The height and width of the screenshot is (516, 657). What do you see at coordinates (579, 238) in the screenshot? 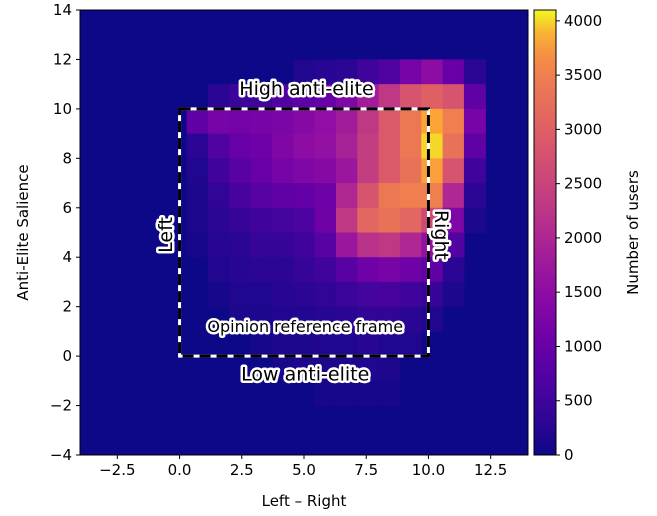
I see `colorbar-ticks: 0 500 1000 1500 2000 2500 3000 3500 4000` at bounding box center [579, 238].